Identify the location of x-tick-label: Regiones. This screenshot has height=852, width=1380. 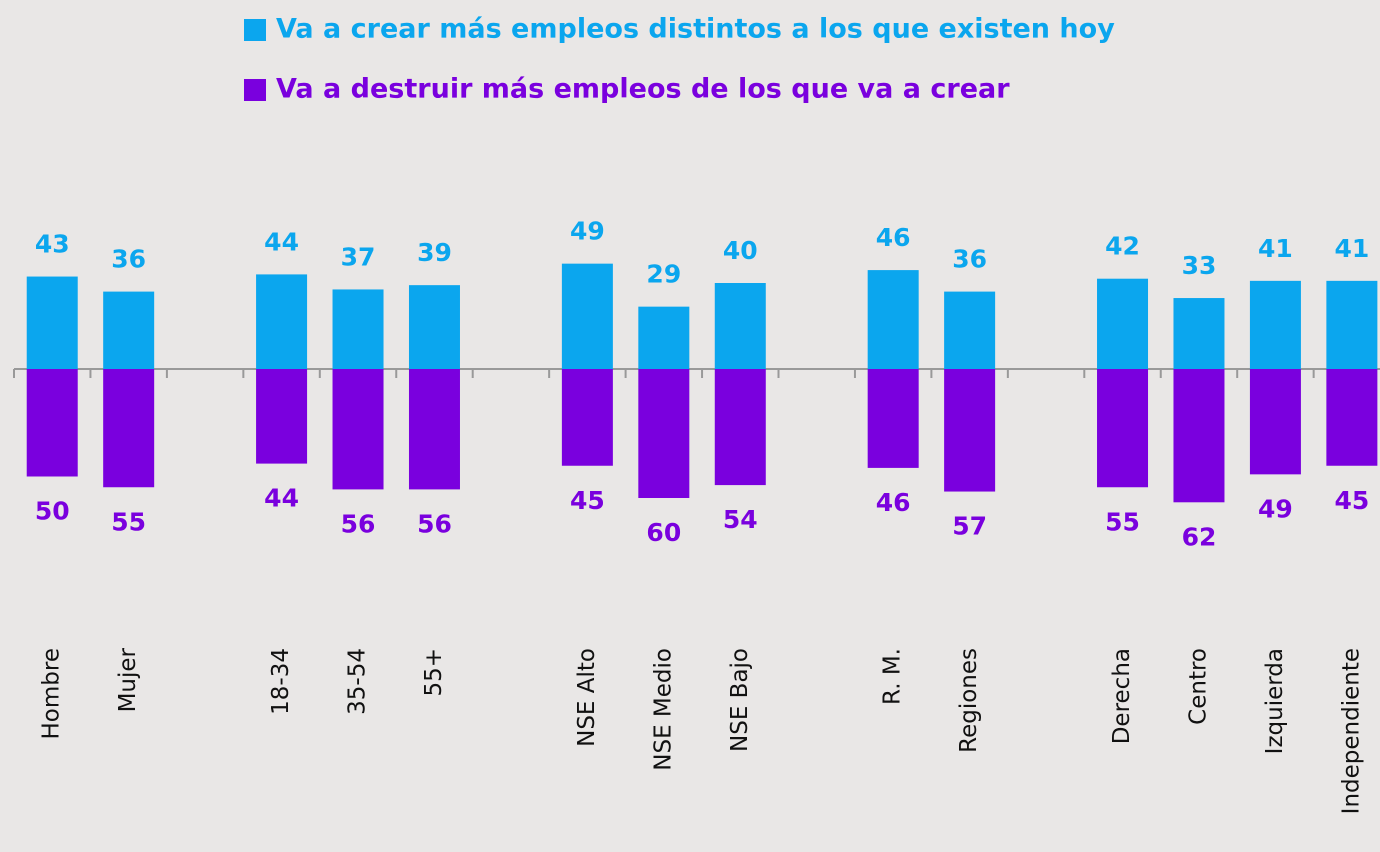
(969, 700).